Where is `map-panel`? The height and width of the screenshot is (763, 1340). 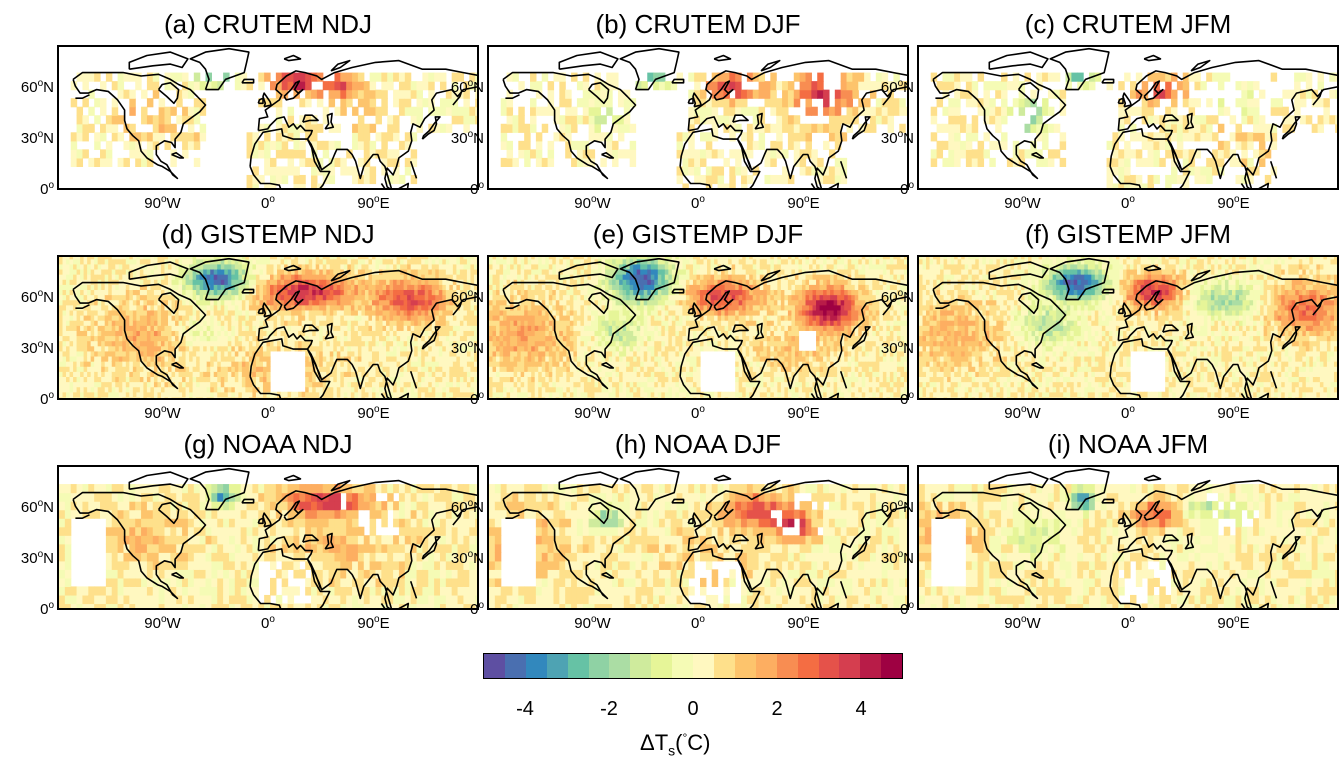 map-panel is located at coordinates (1128, 117).